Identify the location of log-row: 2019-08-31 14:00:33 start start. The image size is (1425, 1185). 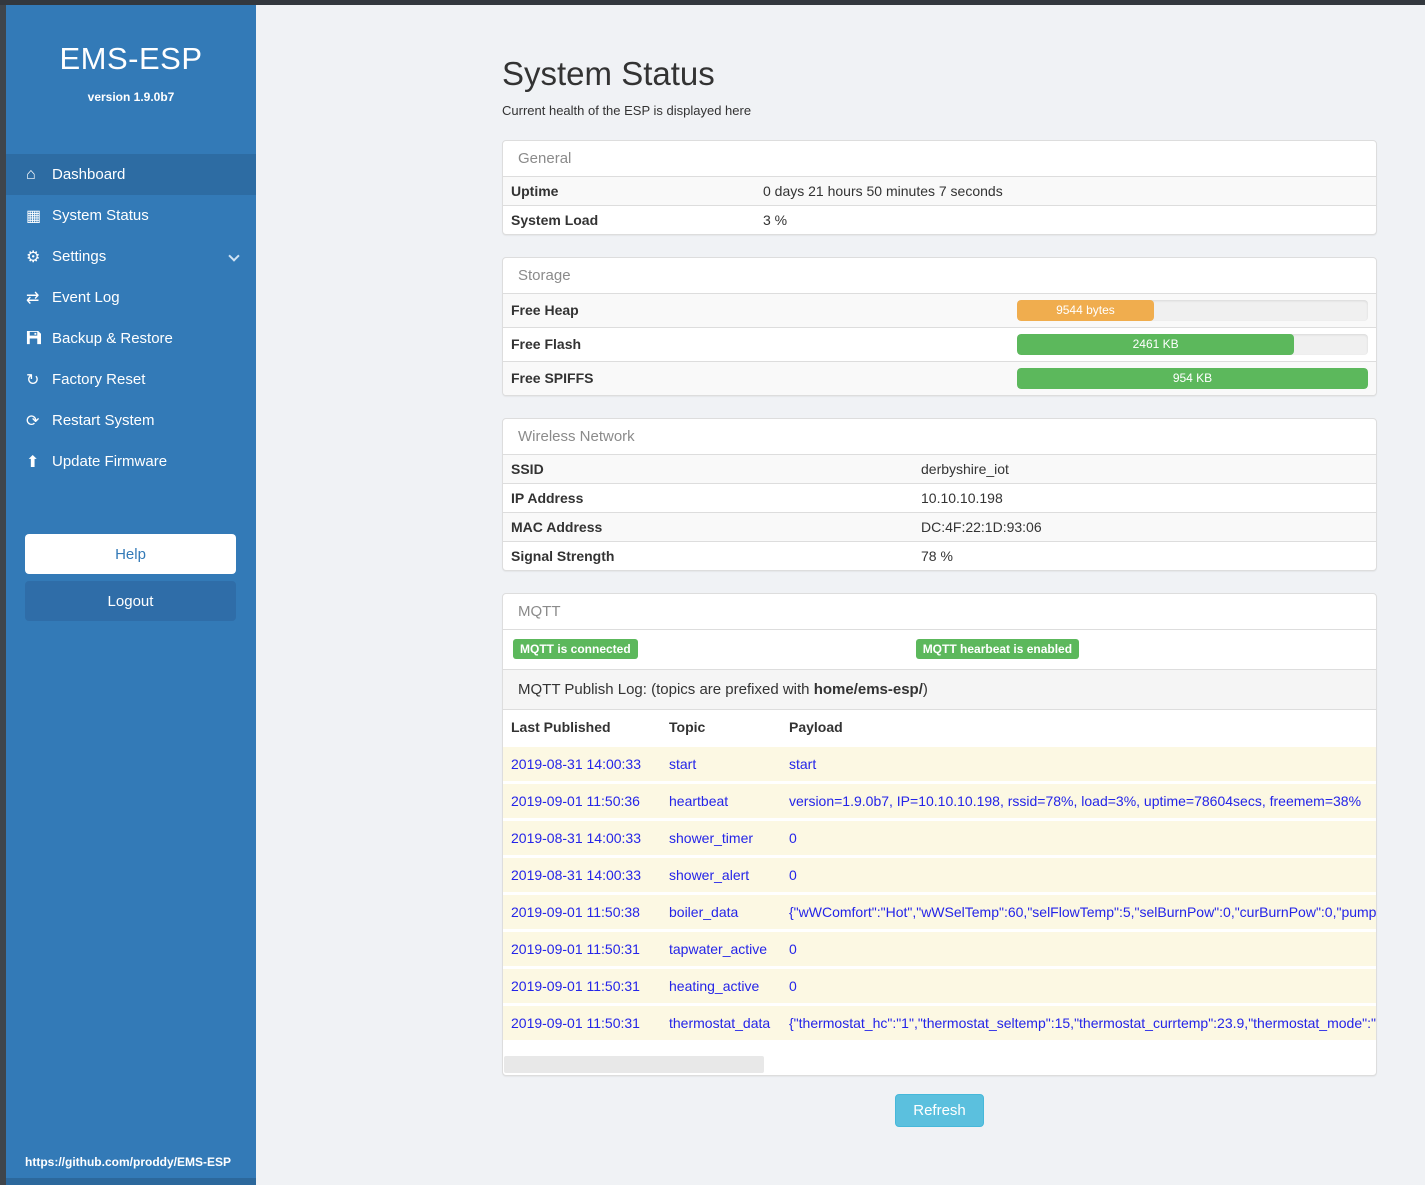
(939, 763).